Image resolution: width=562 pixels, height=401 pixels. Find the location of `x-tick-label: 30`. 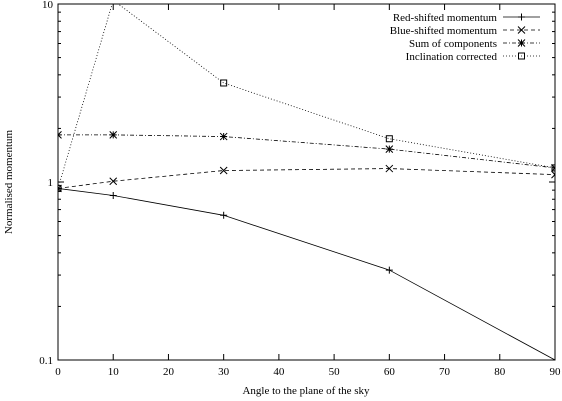

x-tick-label: 30 is located at coordinates (224, 372).